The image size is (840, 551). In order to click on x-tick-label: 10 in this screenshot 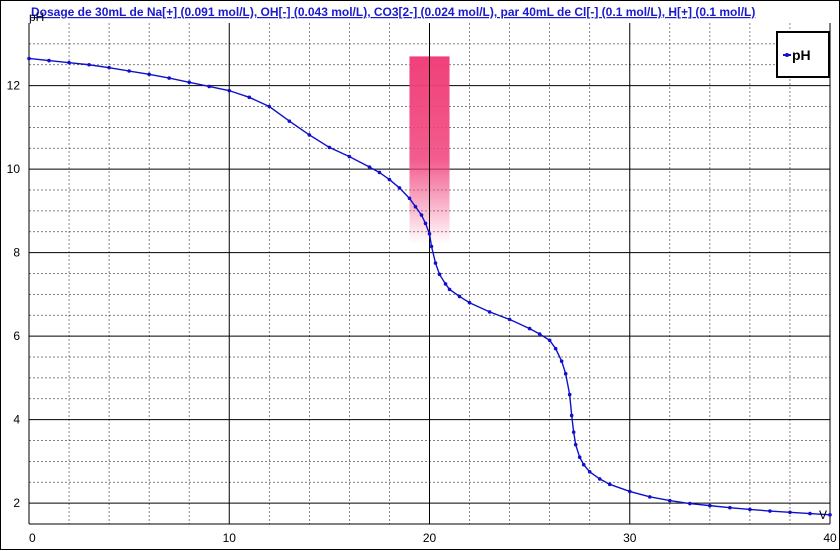, I will do `click(230, 538)`.